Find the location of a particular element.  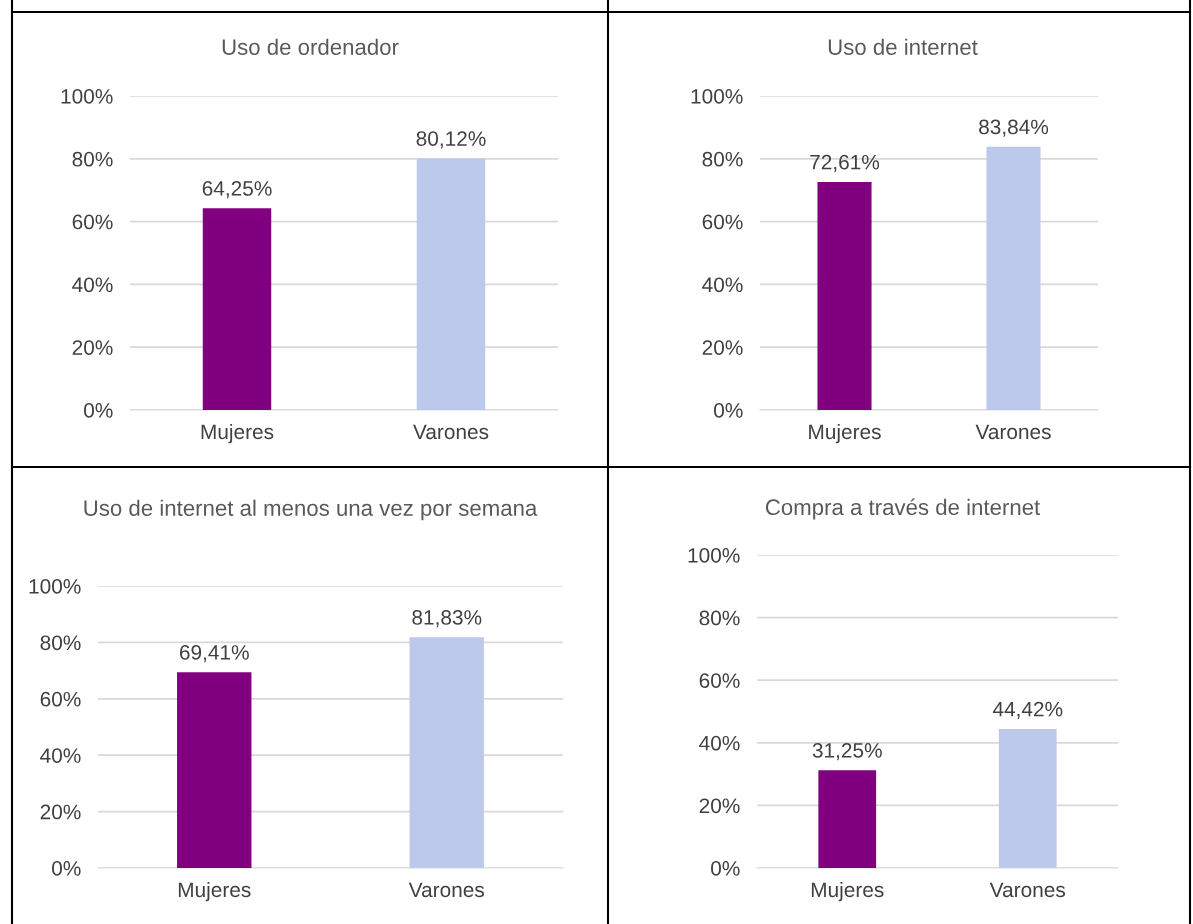

data-label: 44,42% is located at coordinates (1027, 710).